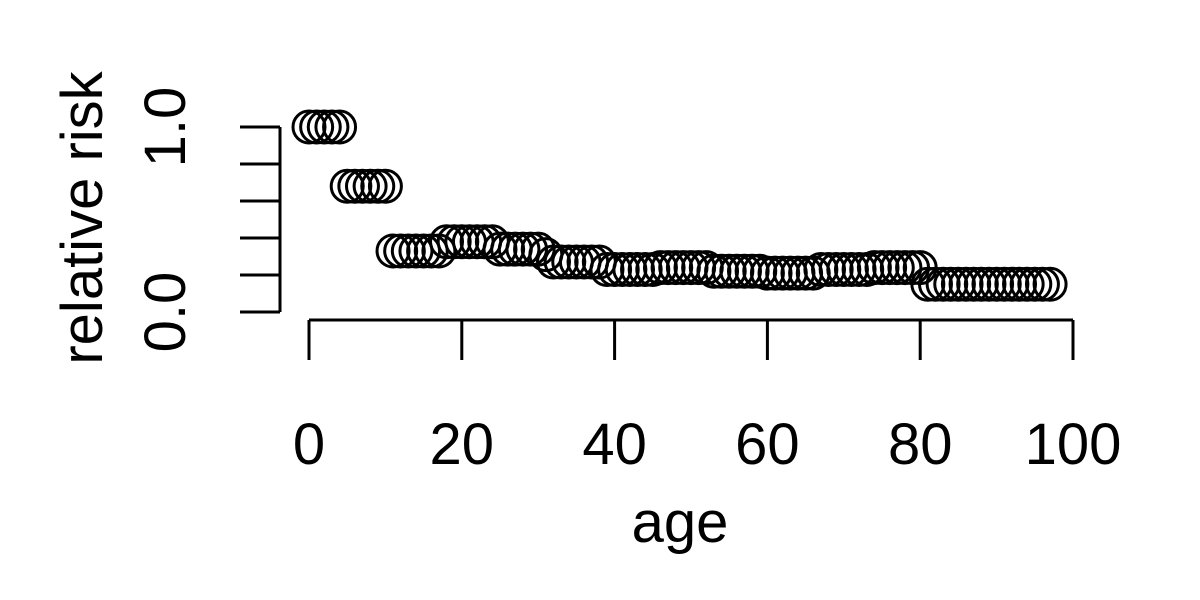 The height and width of the screenshot is (600, 1200). What do you see at coordinates (920, 444) in the screenshot?
I see `x-tick-label: 80` at bounding box center [920, 444].